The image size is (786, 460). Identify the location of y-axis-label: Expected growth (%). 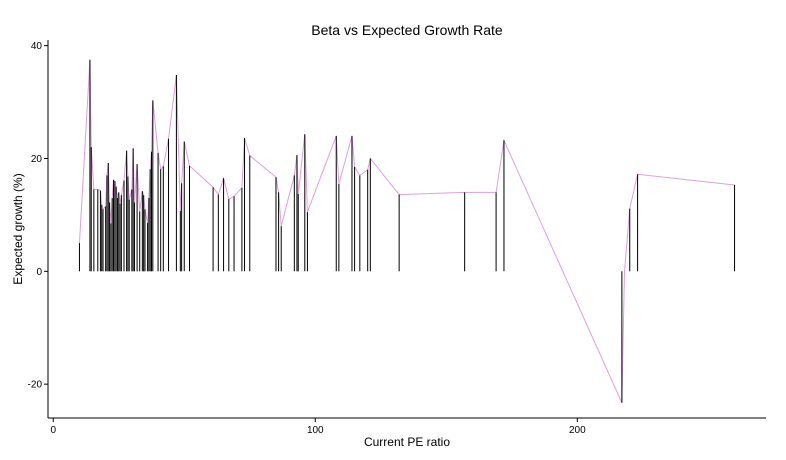
(18, 228).